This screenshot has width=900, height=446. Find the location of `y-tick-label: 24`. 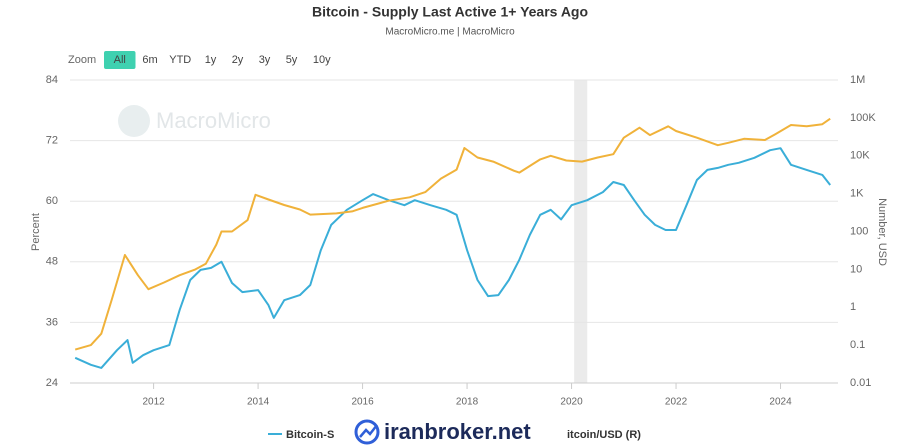

y-tick-label: 24 is located at coordinates (52, 383).